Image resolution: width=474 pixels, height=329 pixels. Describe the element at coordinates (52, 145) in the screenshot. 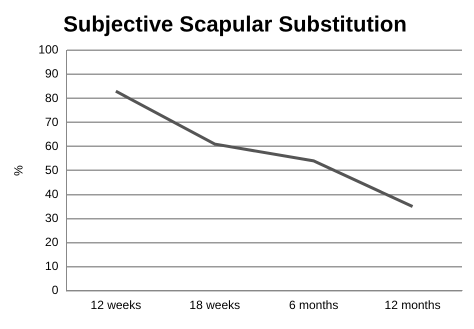

I see `y-tick-label: 60` at that location.